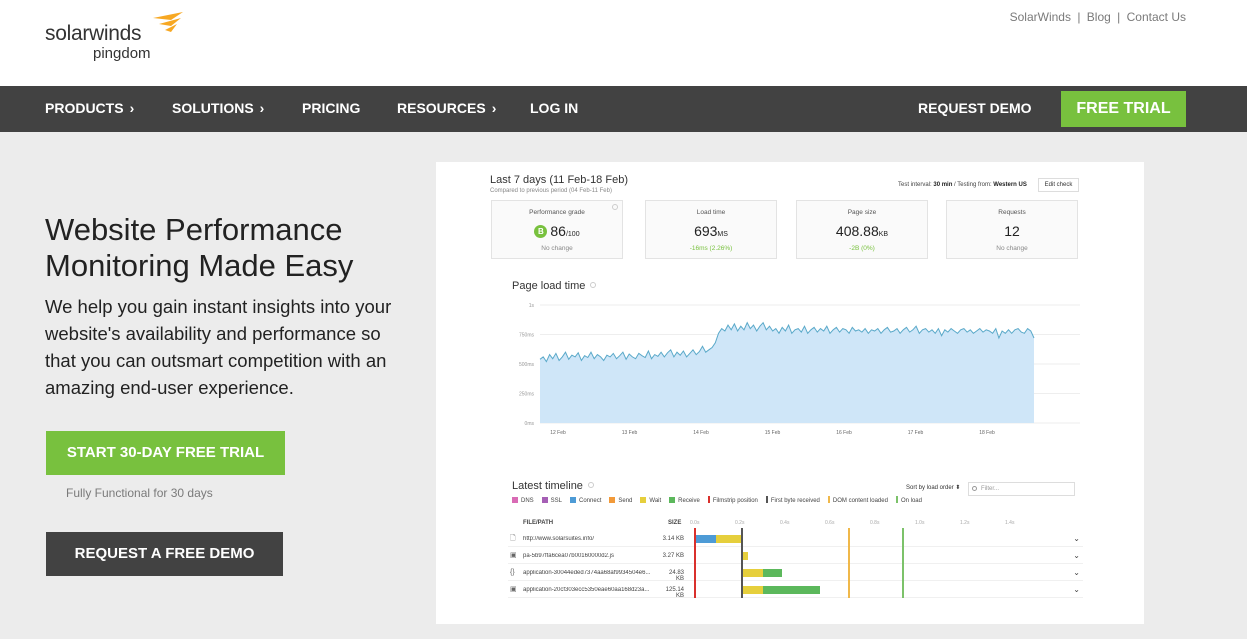  I want to click on latest-timeline-label: Latest timeline, so click(547, 486).